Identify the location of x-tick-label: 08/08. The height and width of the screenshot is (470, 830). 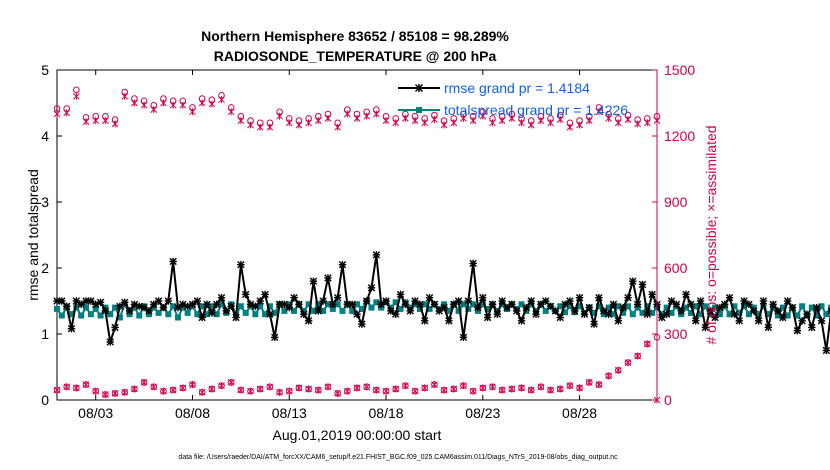
(192, 413).